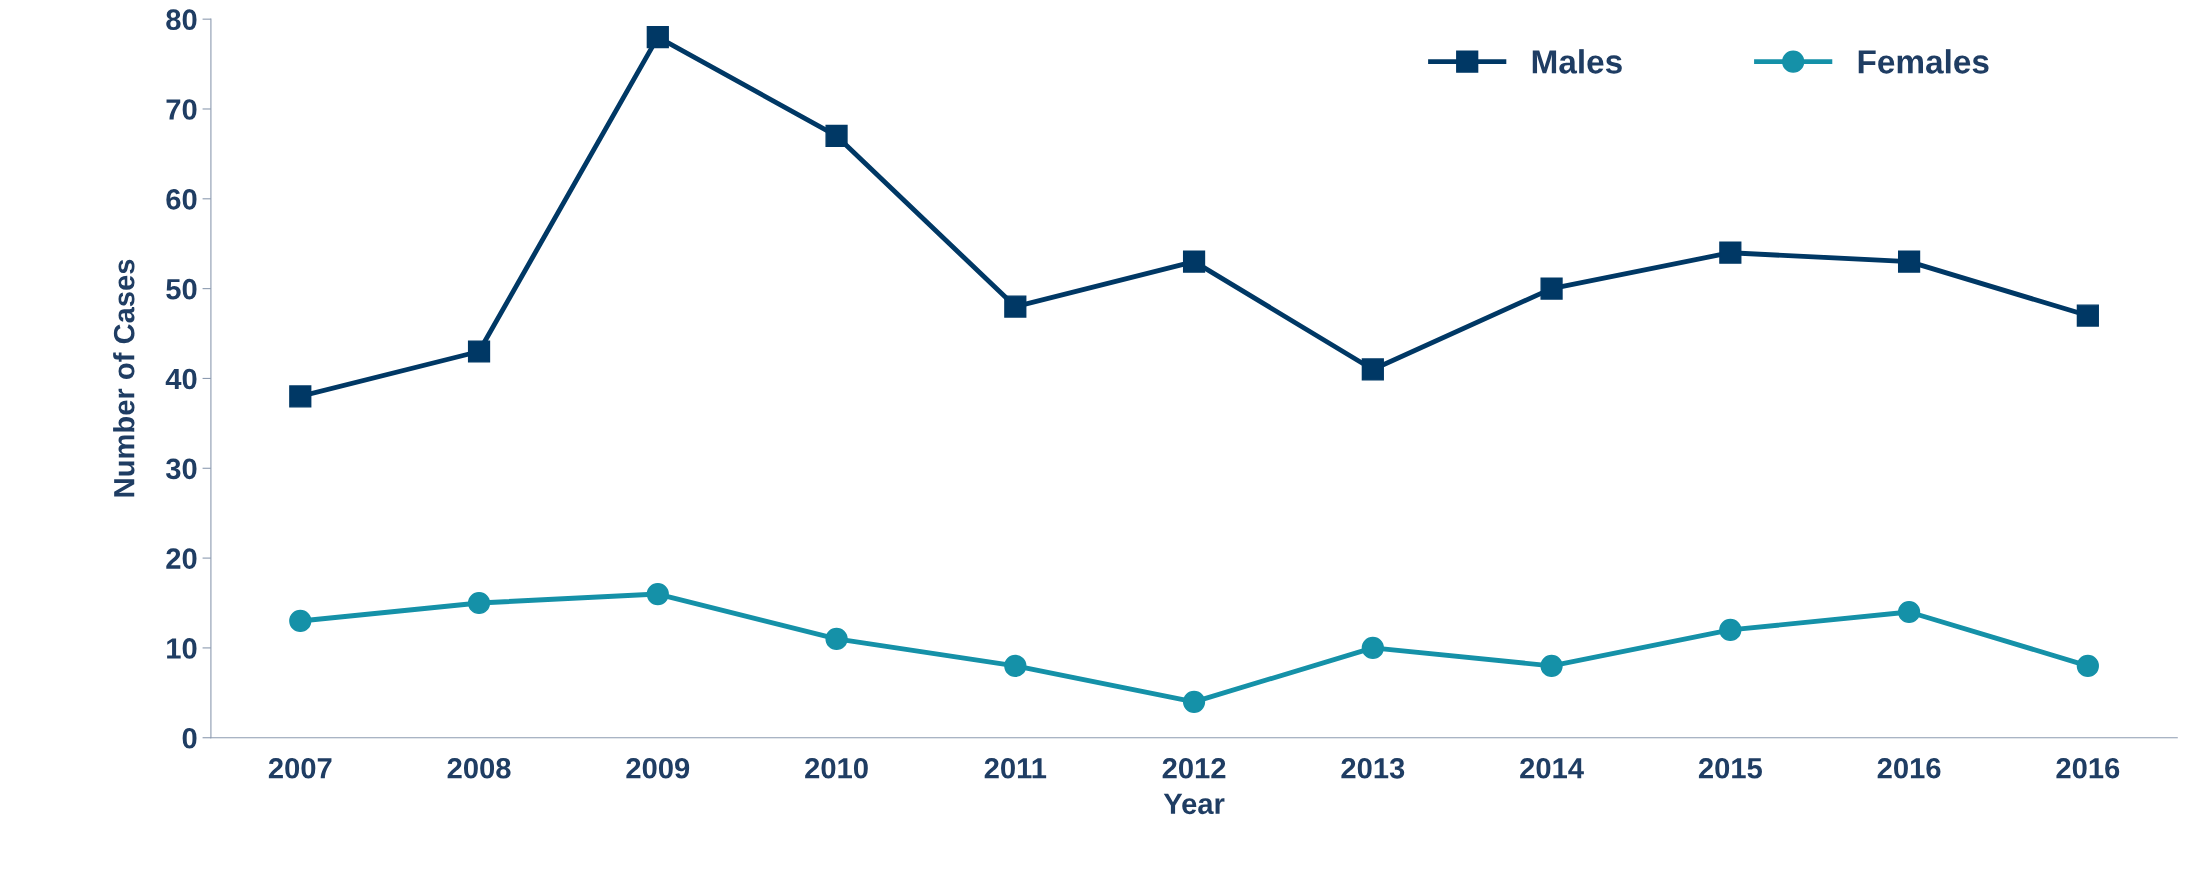 This screenshot has width=2197, height=871. I want to click on y-axis-title: Number of Cases, so click(124, 378).